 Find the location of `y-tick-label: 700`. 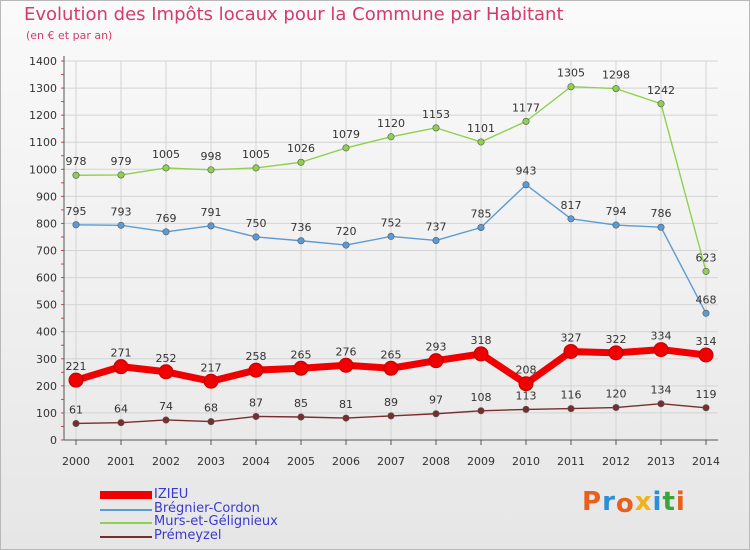

y-tick-label: 700 is located at coordinates (46, 251).